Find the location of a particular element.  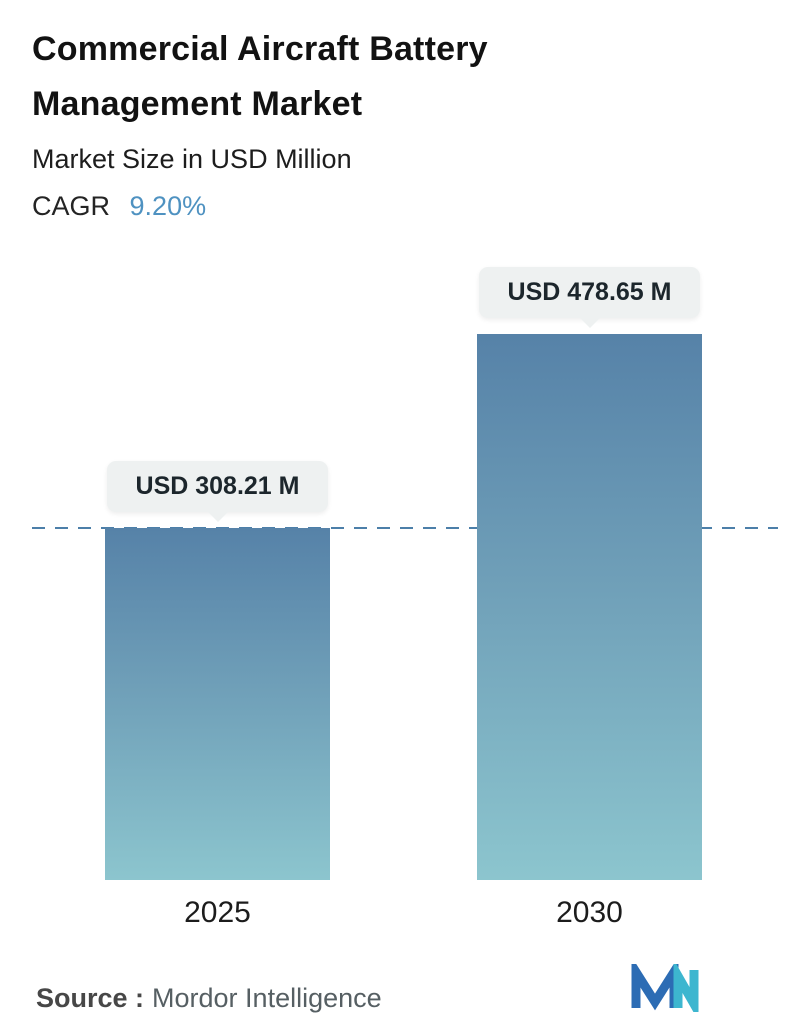

cagr-value: 9.20% is located at coordinates (168, 206).